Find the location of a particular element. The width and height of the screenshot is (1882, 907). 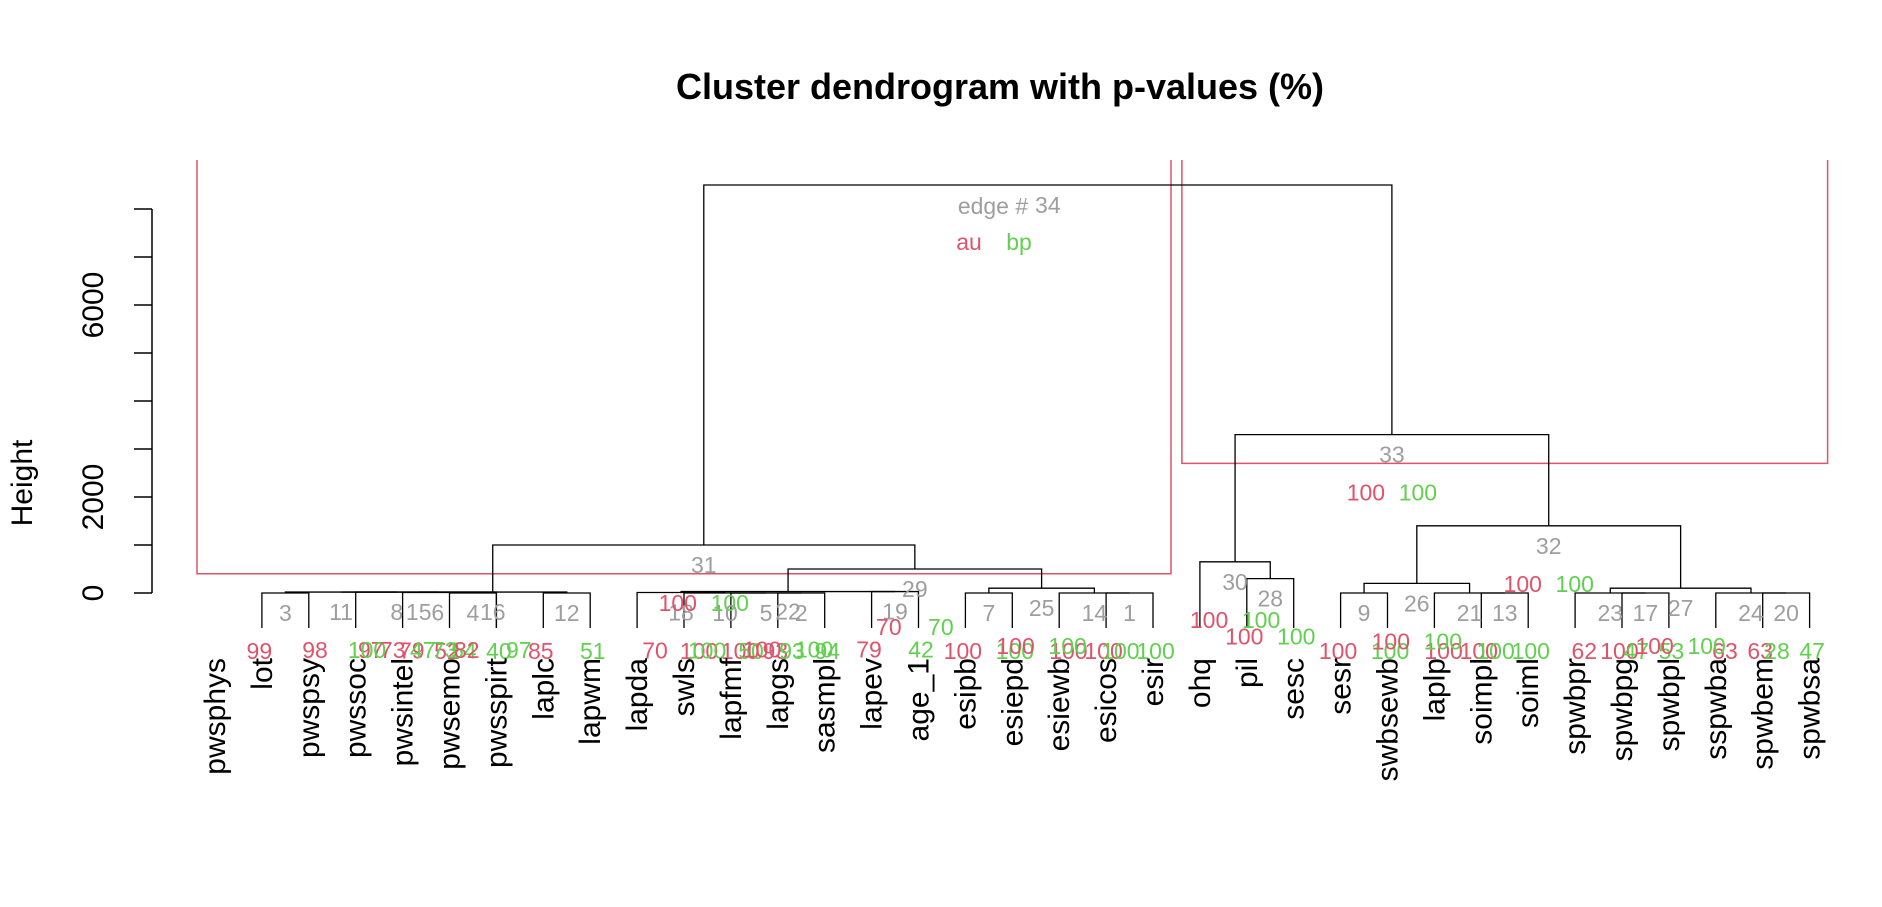

edge-number-22: 22 is located at coordinates (788, 612).